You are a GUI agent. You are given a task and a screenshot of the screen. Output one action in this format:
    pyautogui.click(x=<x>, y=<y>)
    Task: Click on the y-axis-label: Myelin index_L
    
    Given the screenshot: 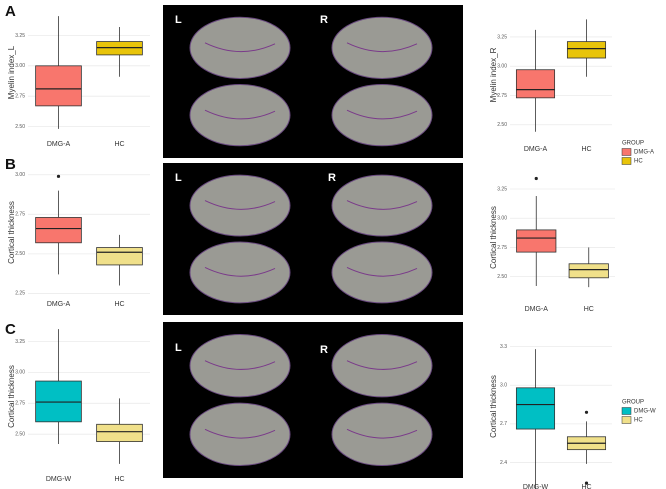 What is the action you would take?
    pyautogui.click(x=11, y=72)
    